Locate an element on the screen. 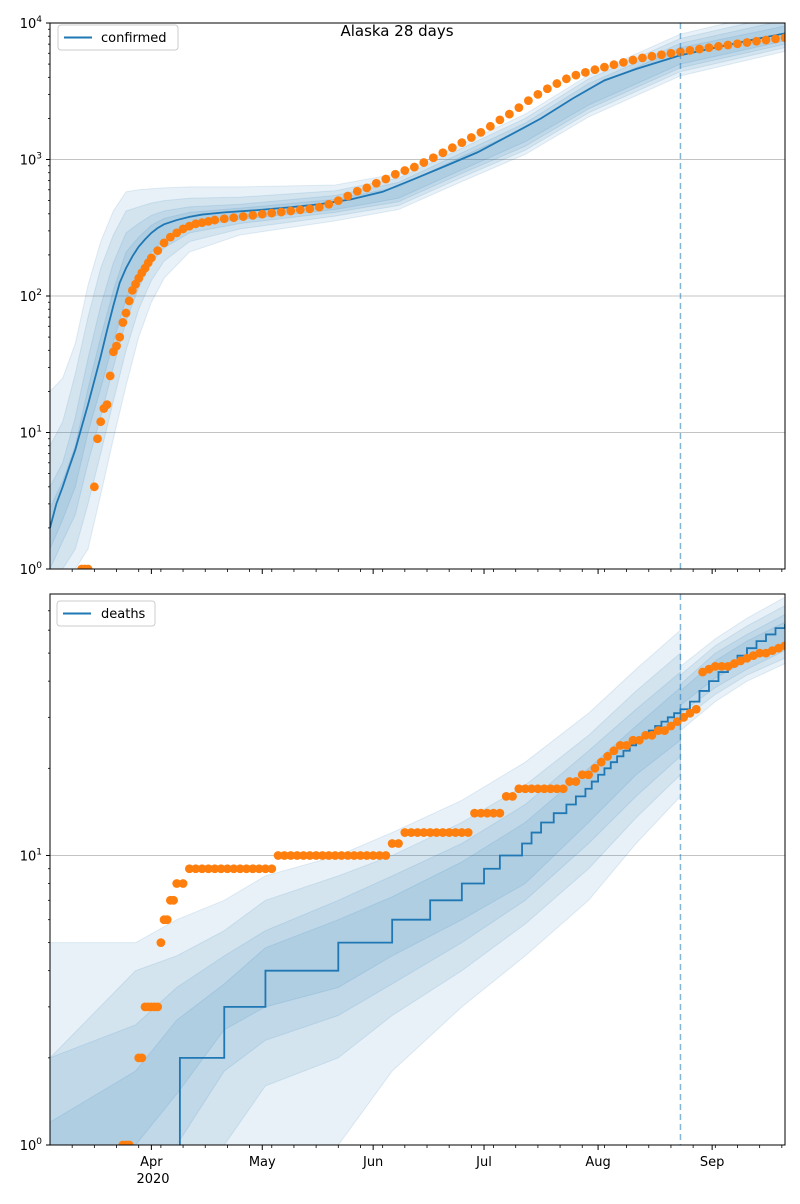  x-axis-ticks: Apr May Jun Jul Aug Sep is located at coordinates (432, 1162).